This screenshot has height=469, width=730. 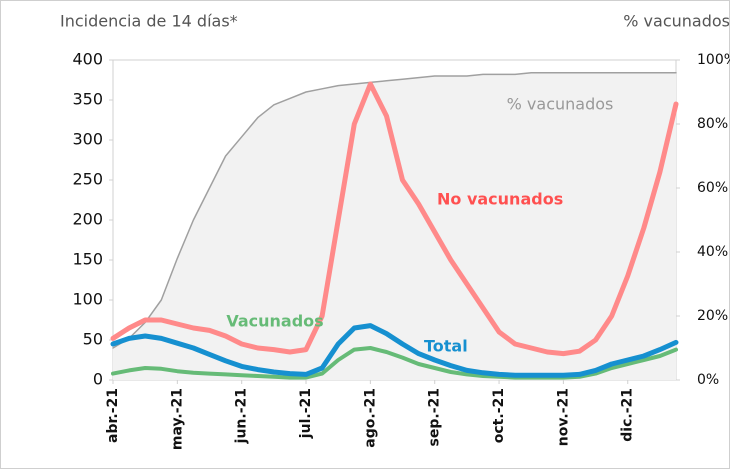 What do you see at coordinates (87, 99) in the screenshot?
I see `y-tick-label: 350` at bounding box center [87, 99].